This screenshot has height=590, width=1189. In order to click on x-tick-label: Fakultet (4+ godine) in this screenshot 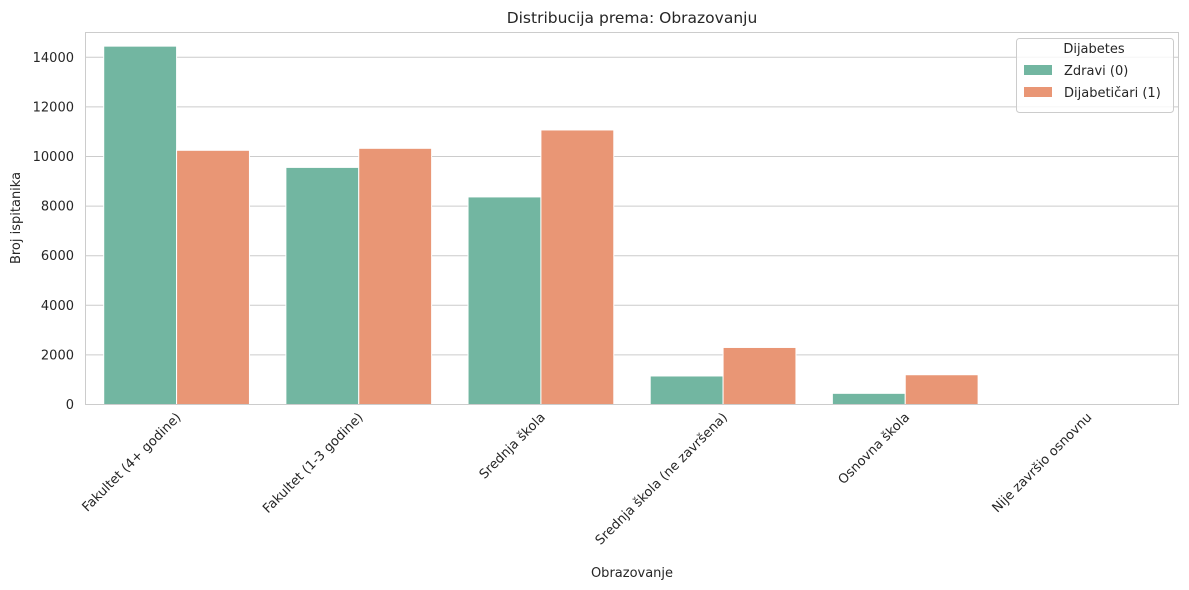, I will do `click(132, 462)`.